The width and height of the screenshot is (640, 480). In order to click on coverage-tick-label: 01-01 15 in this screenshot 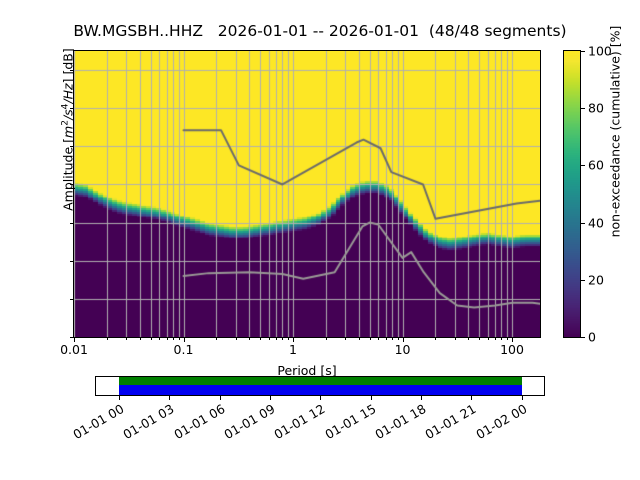, I will do `click(350, 422)`.